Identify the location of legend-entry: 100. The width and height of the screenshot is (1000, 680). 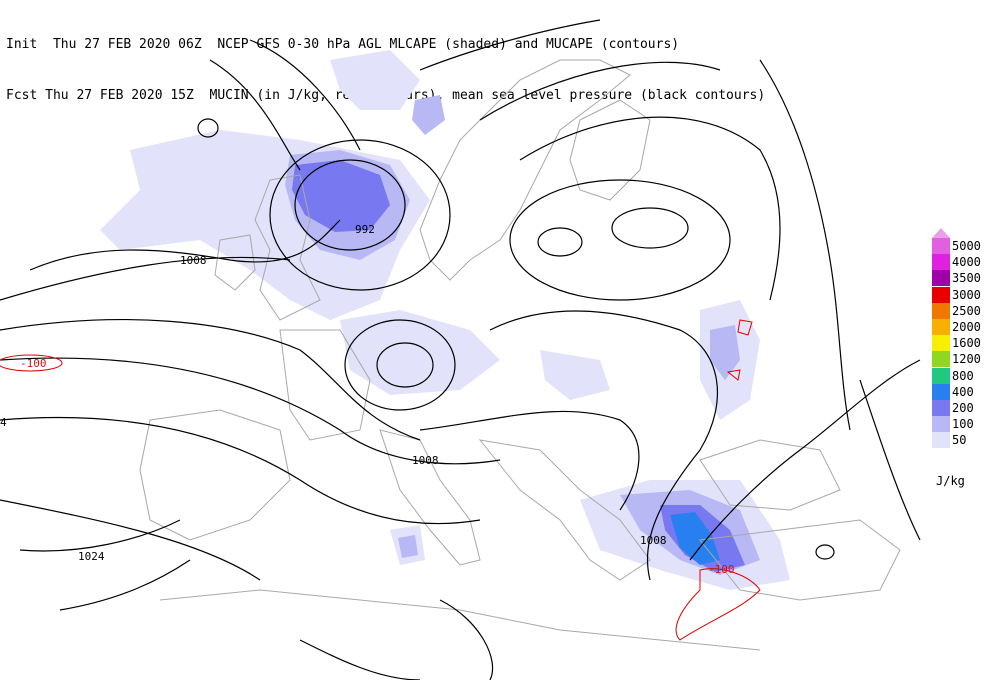
(965, 424).